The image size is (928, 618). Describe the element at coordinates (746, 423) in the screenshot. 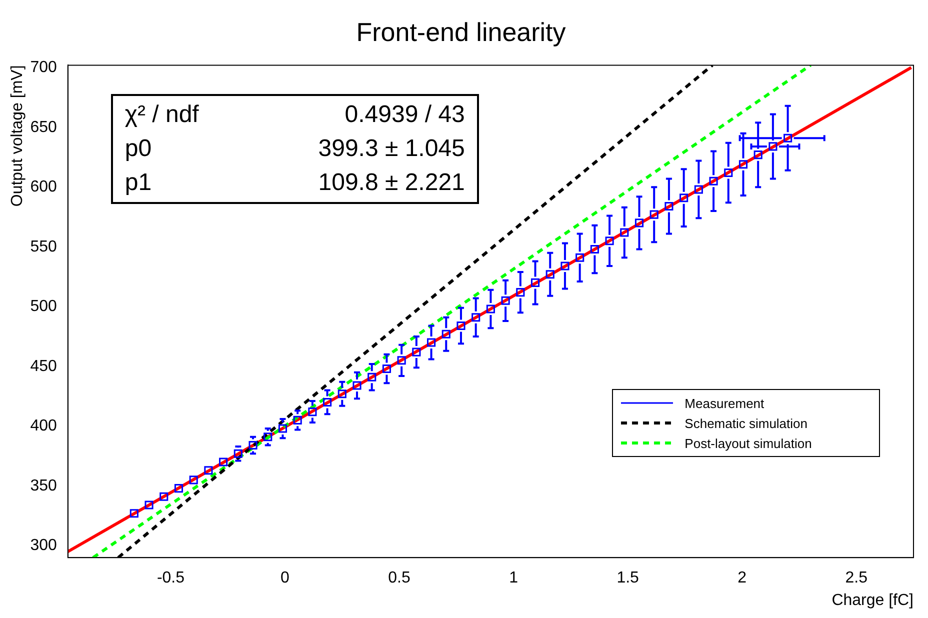

I see `legend-label: Schematic simulation` at that location.